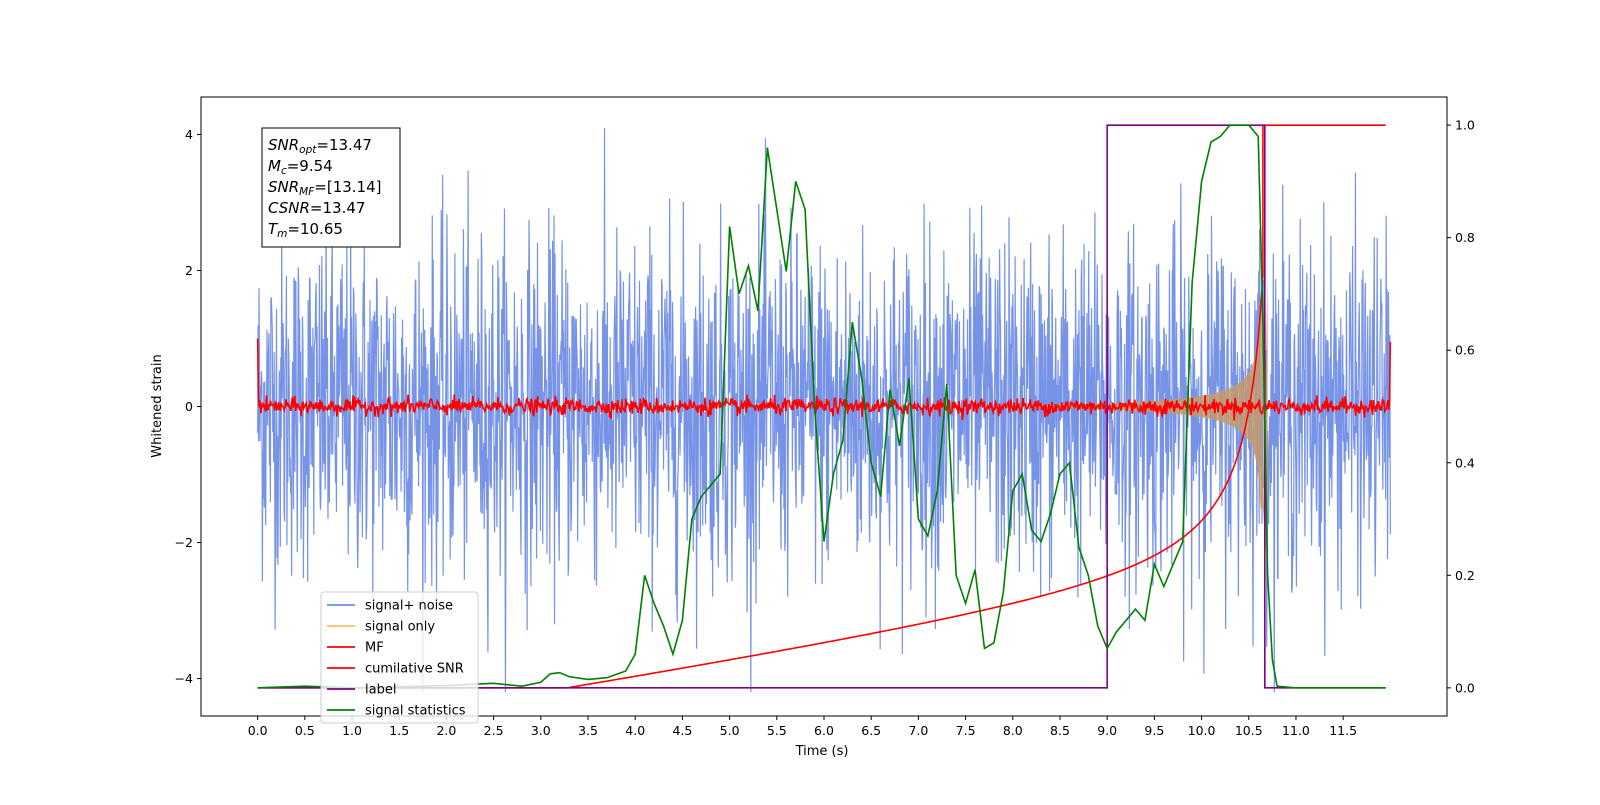 This screenshot has width=1600, height=805. Describe the element at coordinates (494, 730) in the screenshot. I see `x-tick-label: 2.5` at that location.